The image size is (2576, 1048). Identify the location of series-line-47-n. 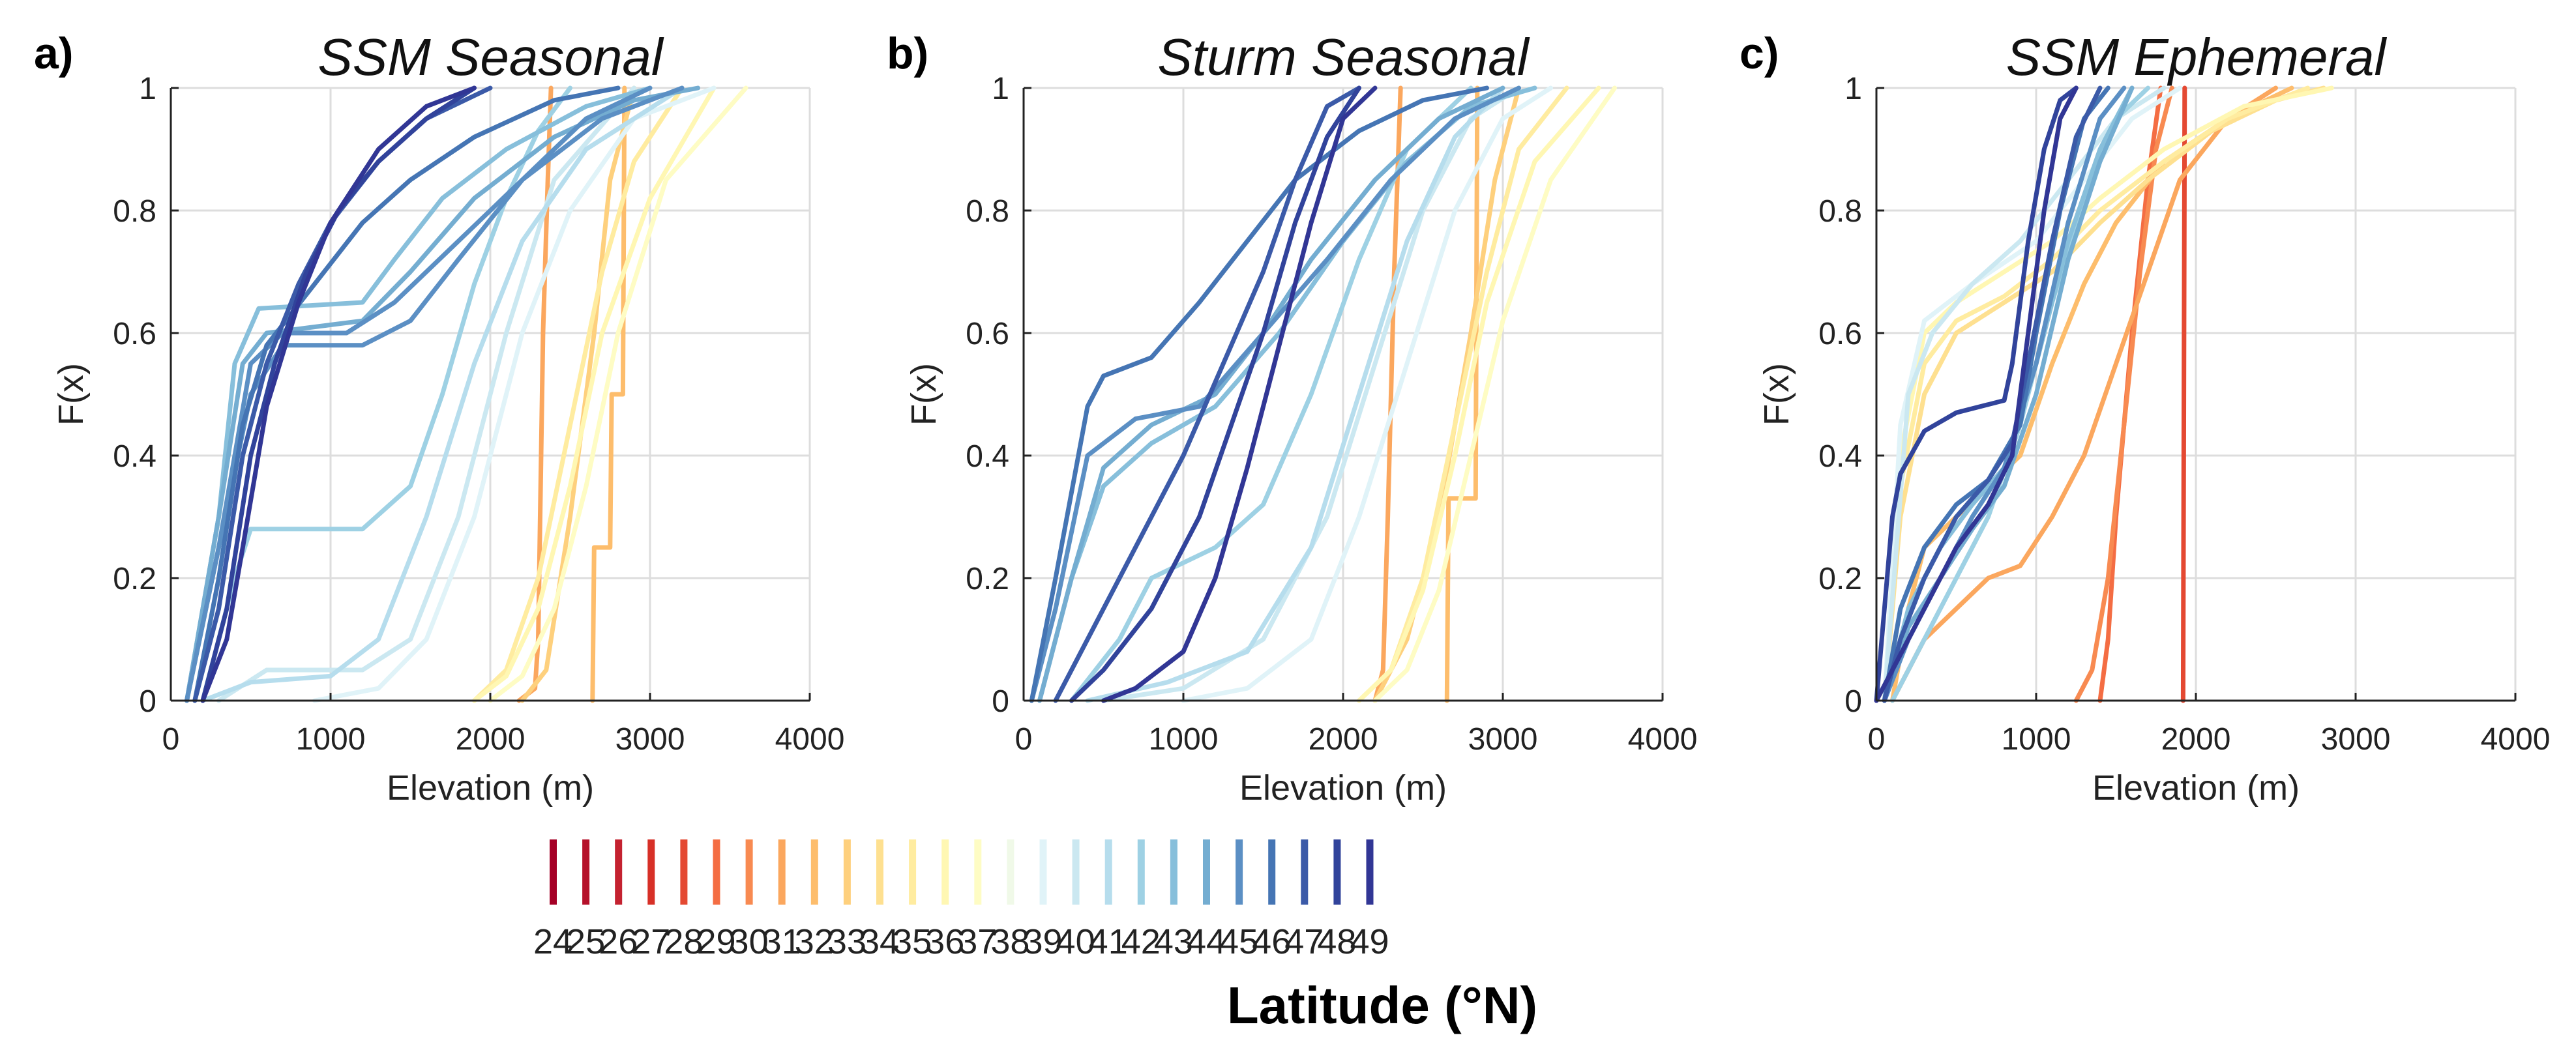
(1207, 394).